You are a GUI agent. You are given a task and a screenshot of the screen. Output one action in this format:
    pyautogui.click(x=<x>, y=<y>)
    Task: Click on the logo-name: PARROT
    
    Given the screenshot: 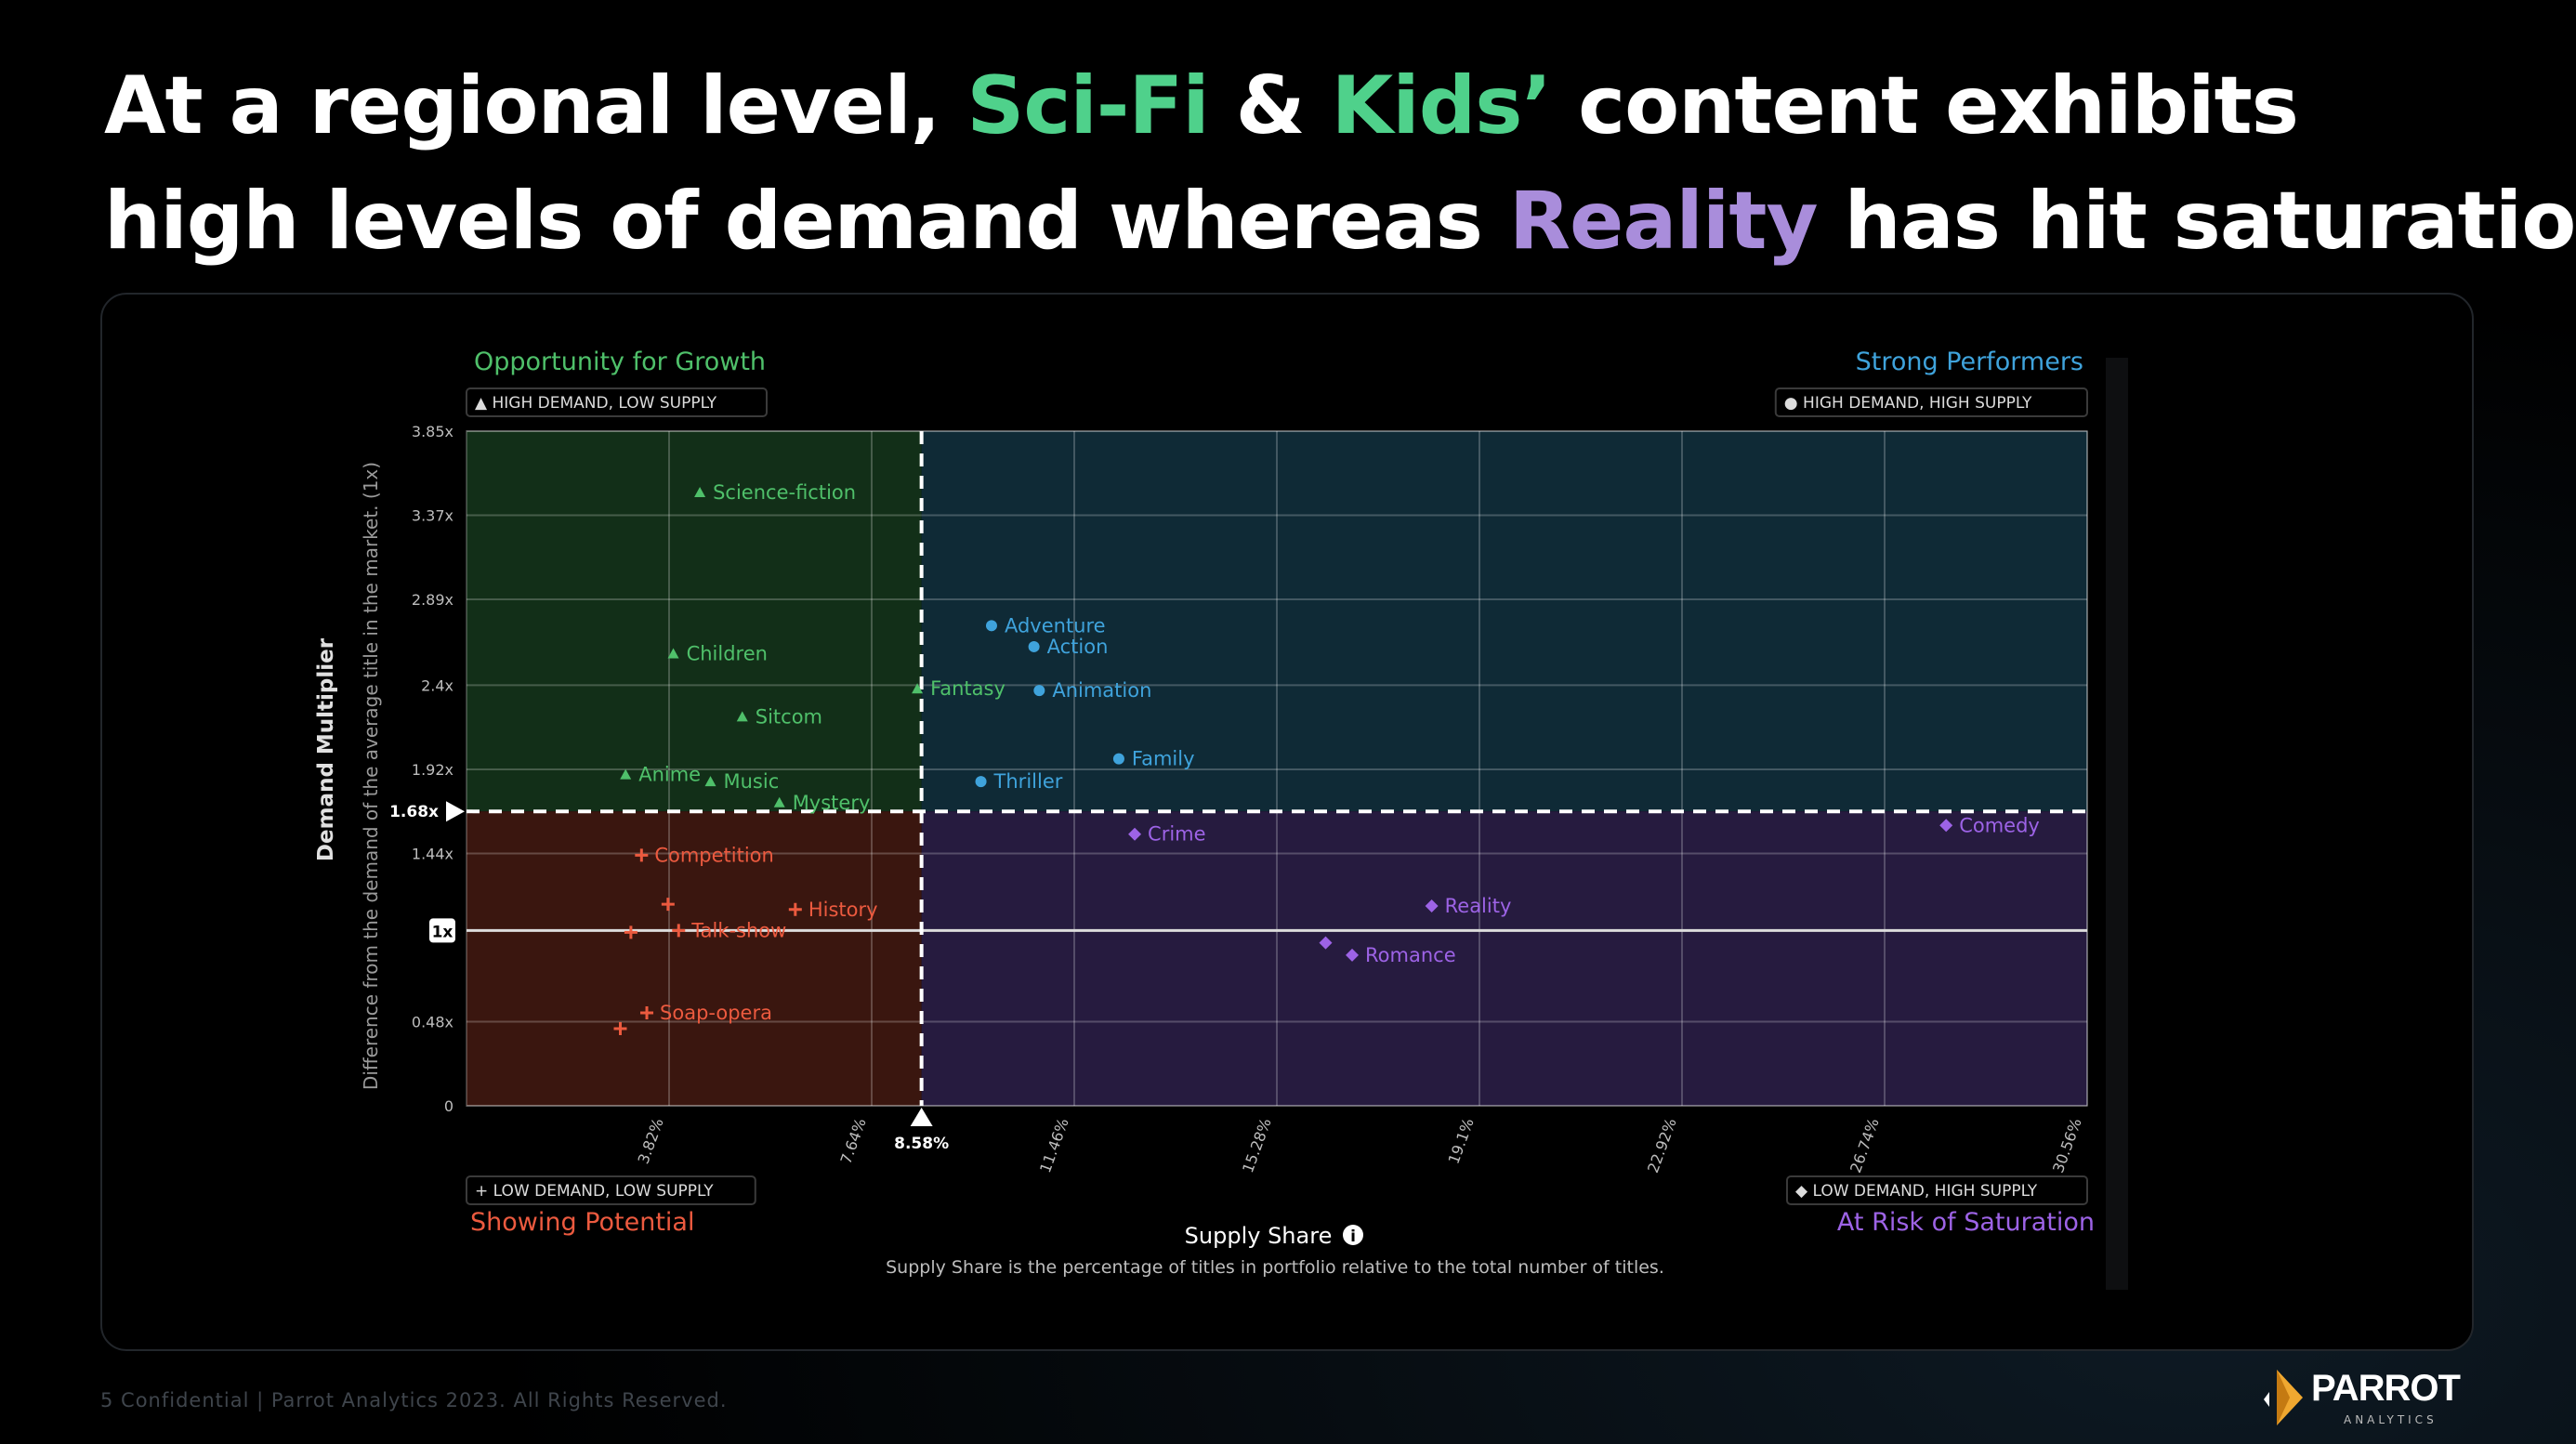 What is the action you would take?
    pyautogui.click(x=2386, y=1388)
    